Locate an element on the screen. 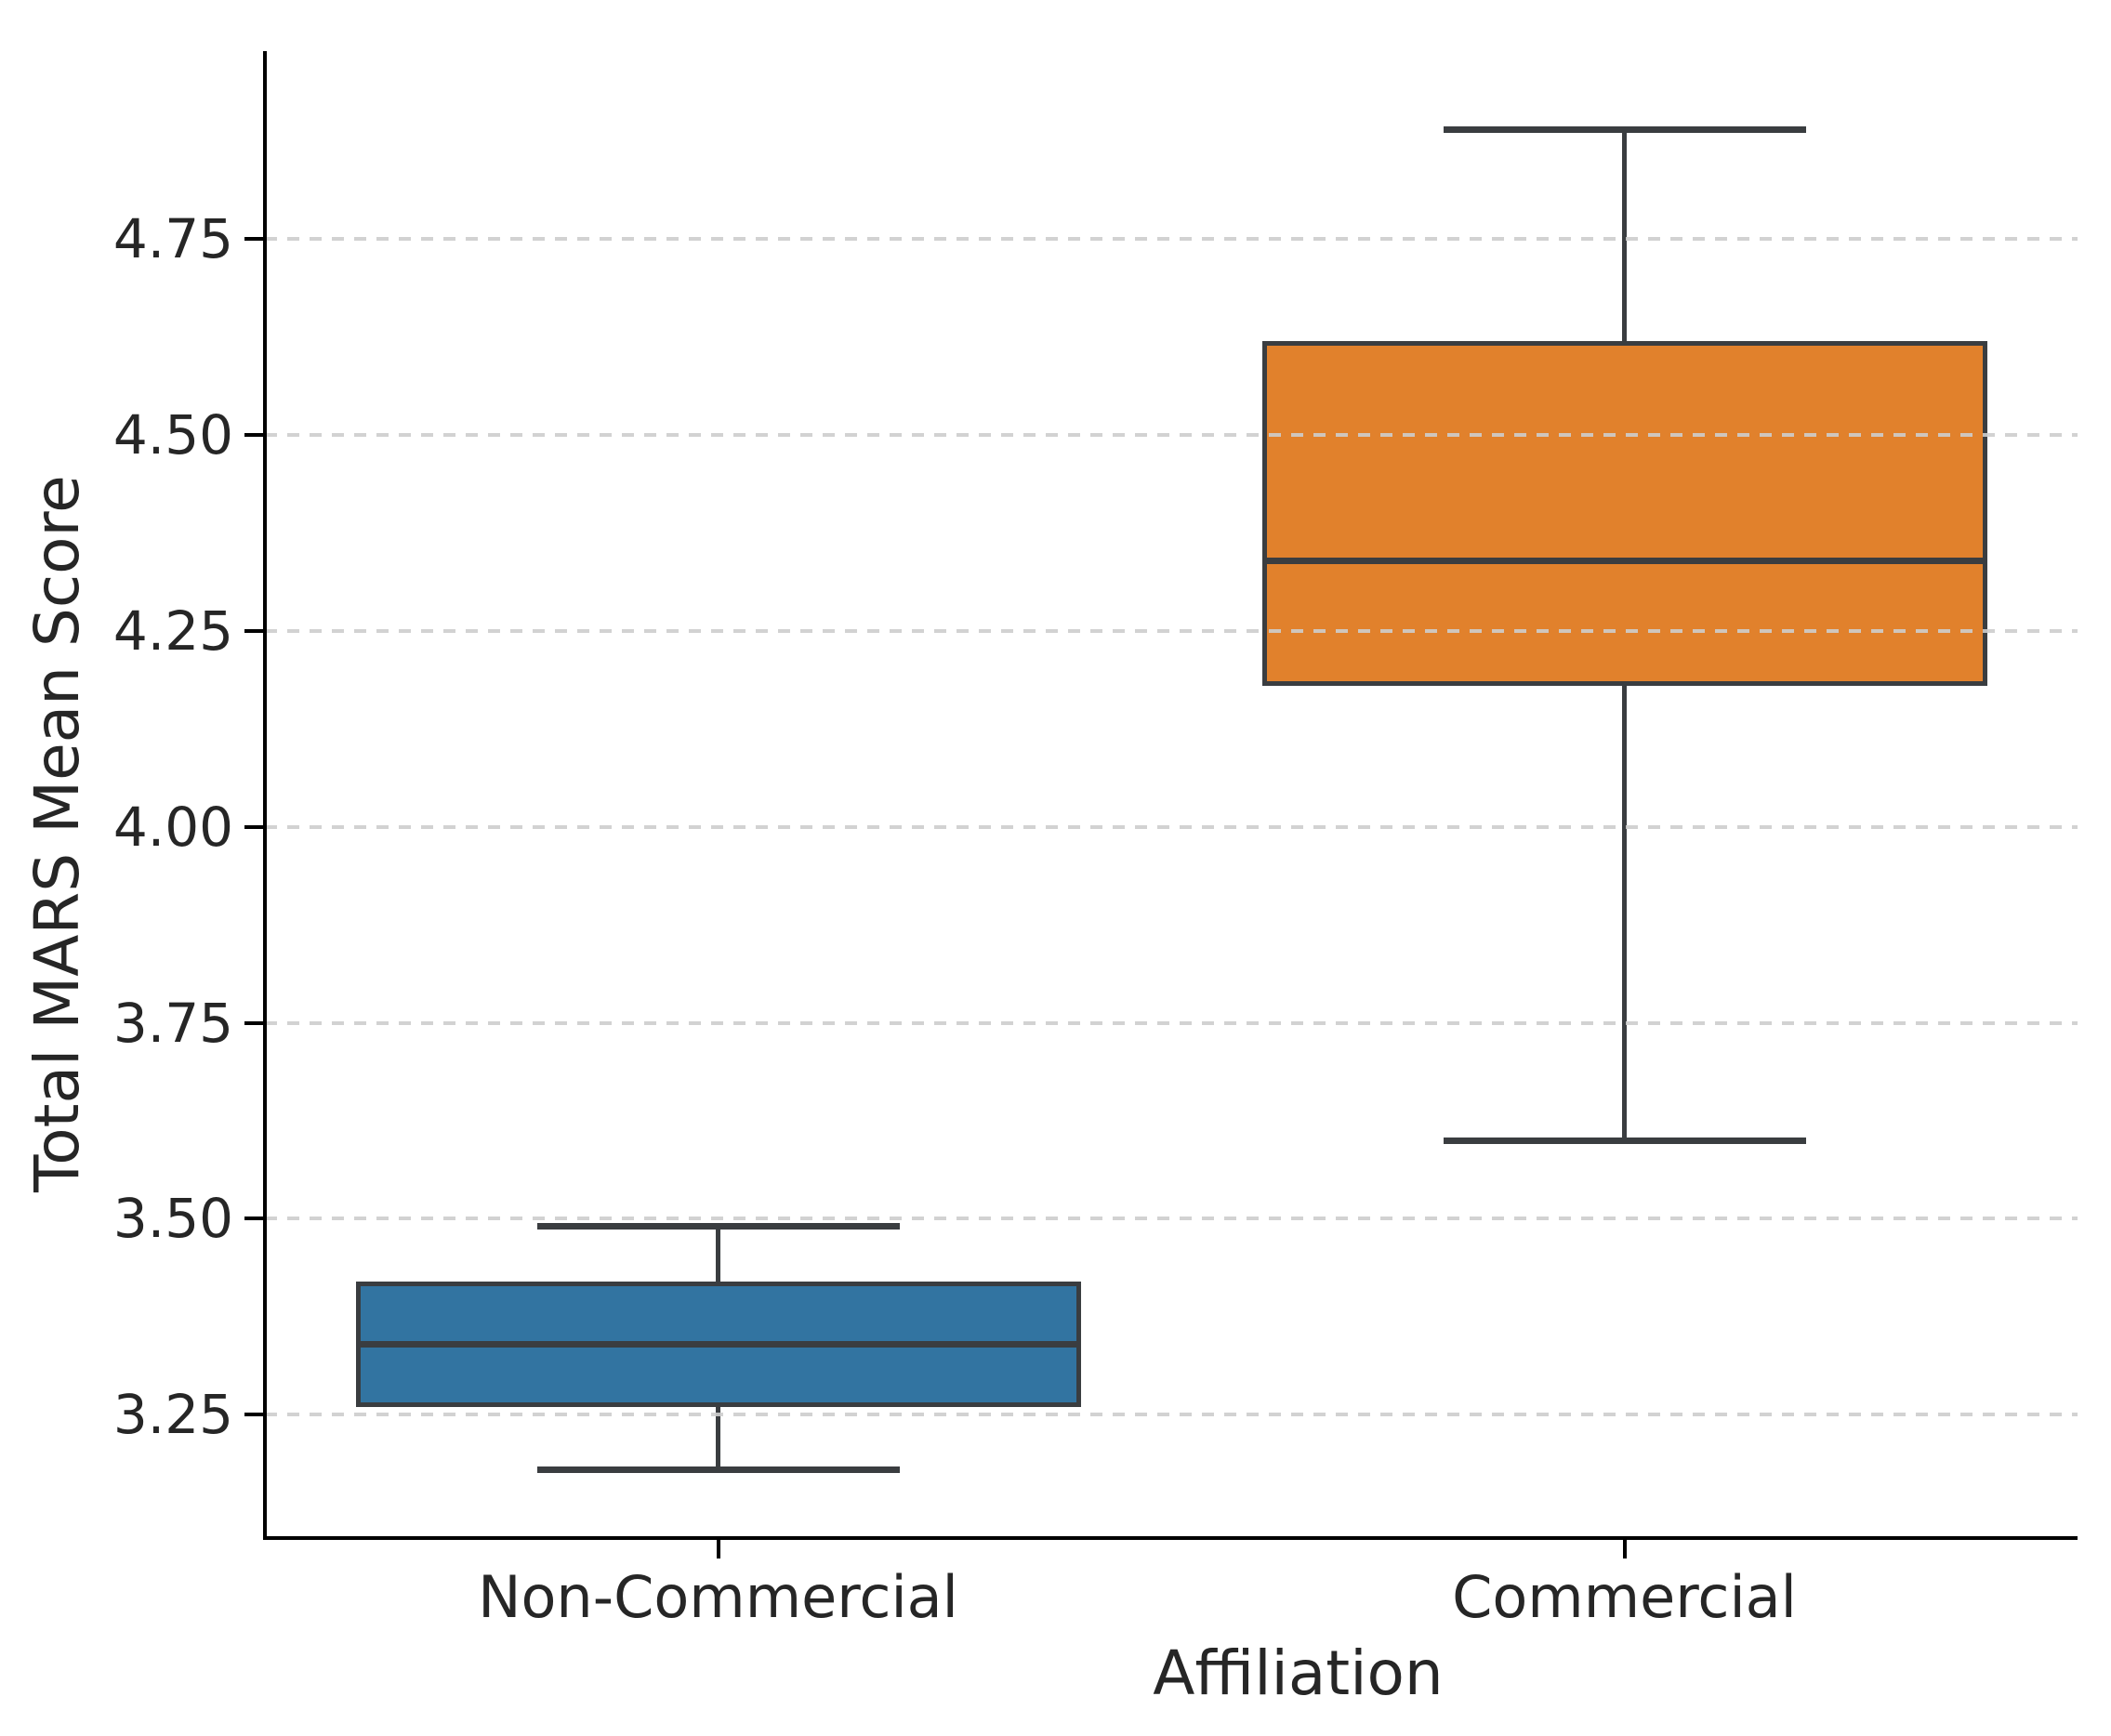 This screenshot has width=2111, height=1736. x-tick-label: Commercial is located at coordinates (1625, 1597).